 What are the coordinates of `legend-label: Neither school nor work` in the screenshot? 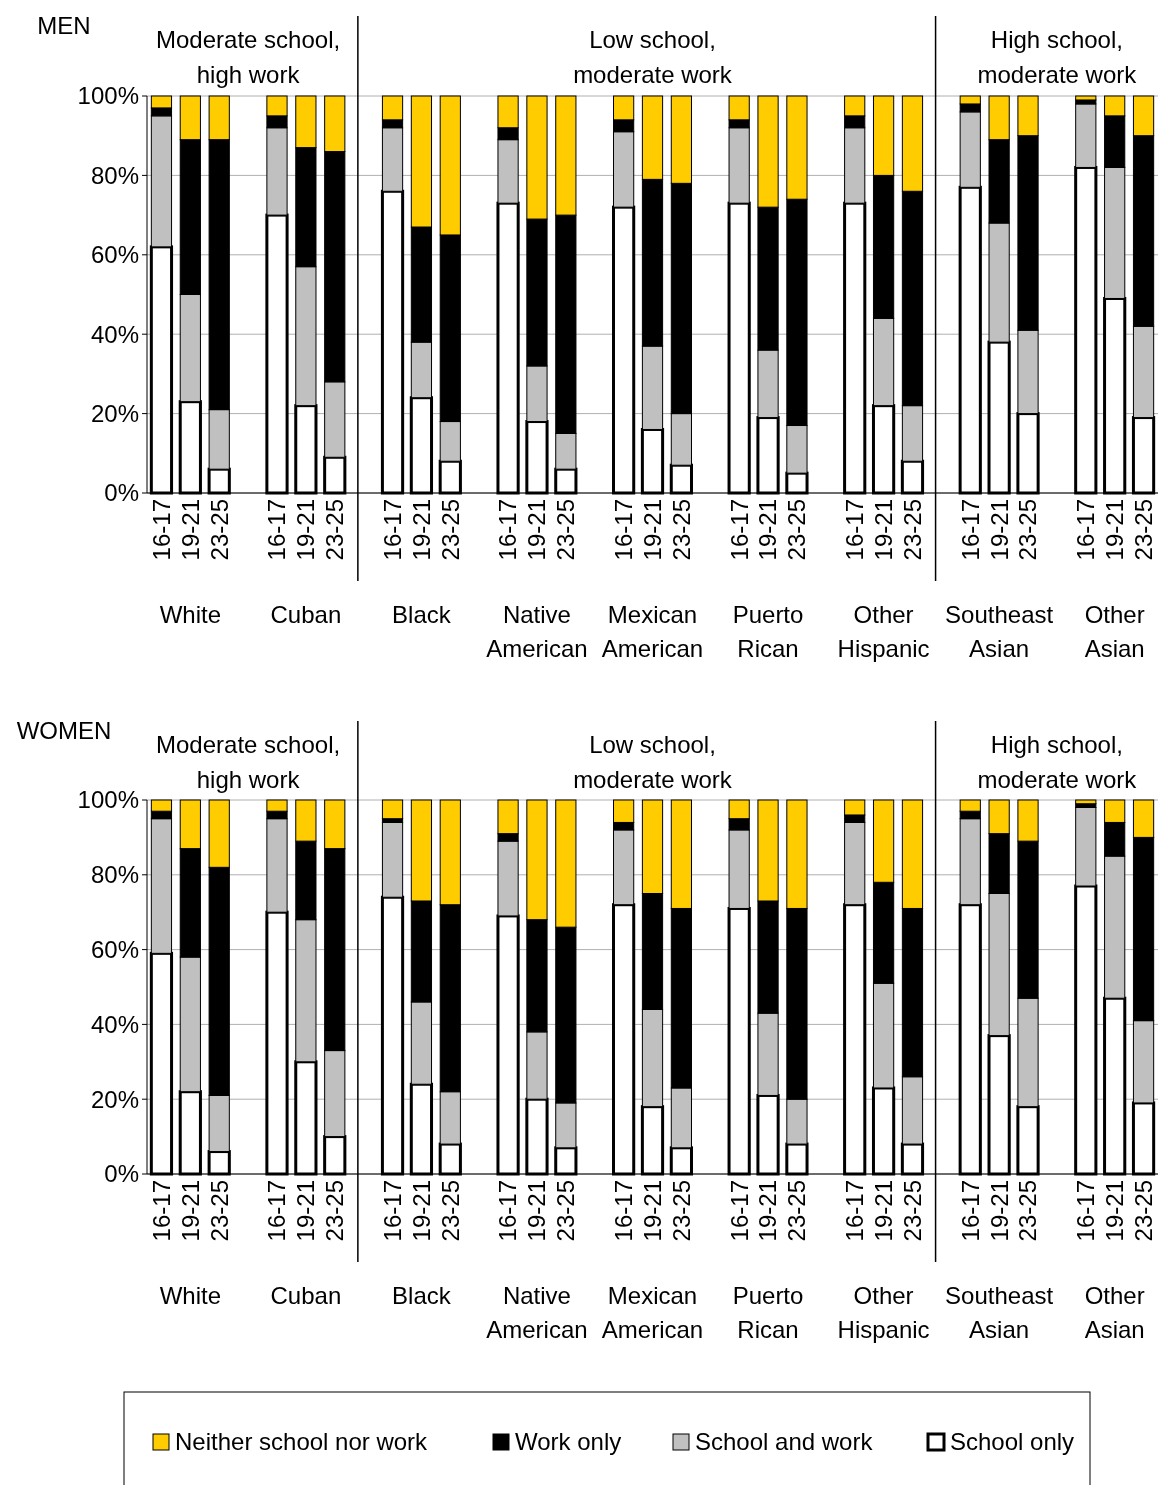 It's located at (302, 1442).